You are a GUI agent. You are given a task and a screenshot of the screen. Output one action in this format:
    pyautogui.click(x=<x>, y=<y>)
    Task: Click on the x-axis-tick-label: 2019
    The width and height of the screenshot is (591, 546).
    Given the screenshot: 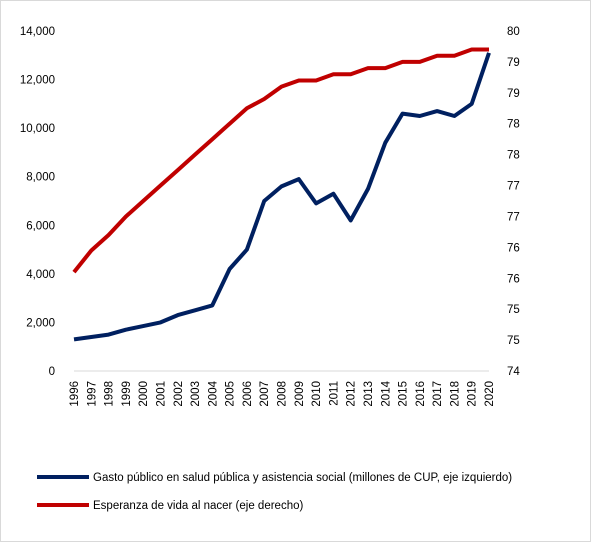 What is the action you would take?
    pyautogui.click(x=473, y=394)
    